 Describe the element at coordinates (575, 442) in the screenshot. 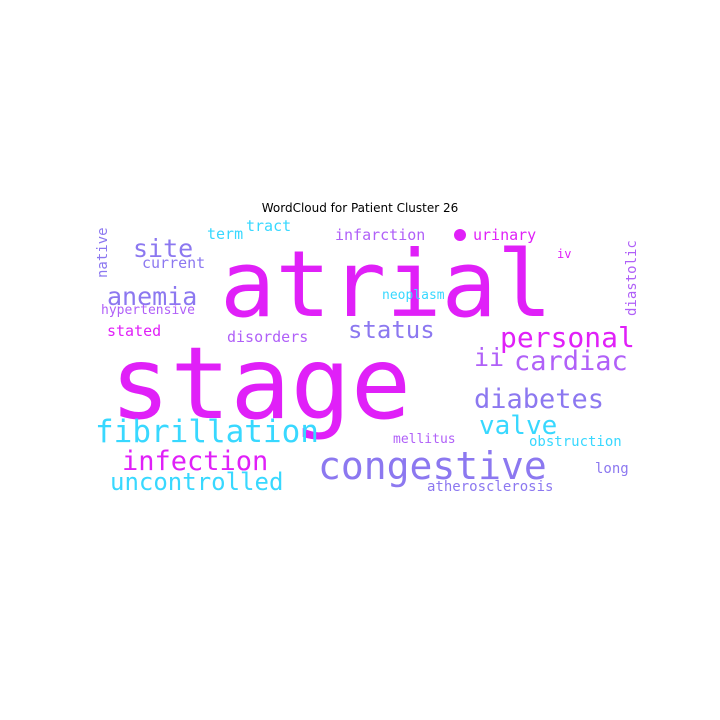

I see `word-obstruction: obstruction` at that location.